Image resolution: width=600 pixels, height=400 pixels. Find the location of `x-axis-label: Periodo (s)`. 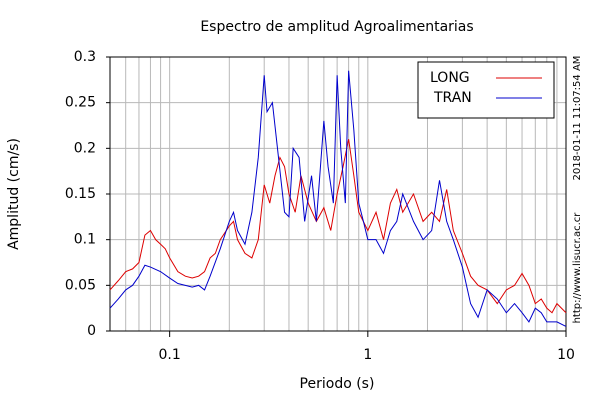

x-axis-label: Periodo (s) is located at coordinates (337, 384).